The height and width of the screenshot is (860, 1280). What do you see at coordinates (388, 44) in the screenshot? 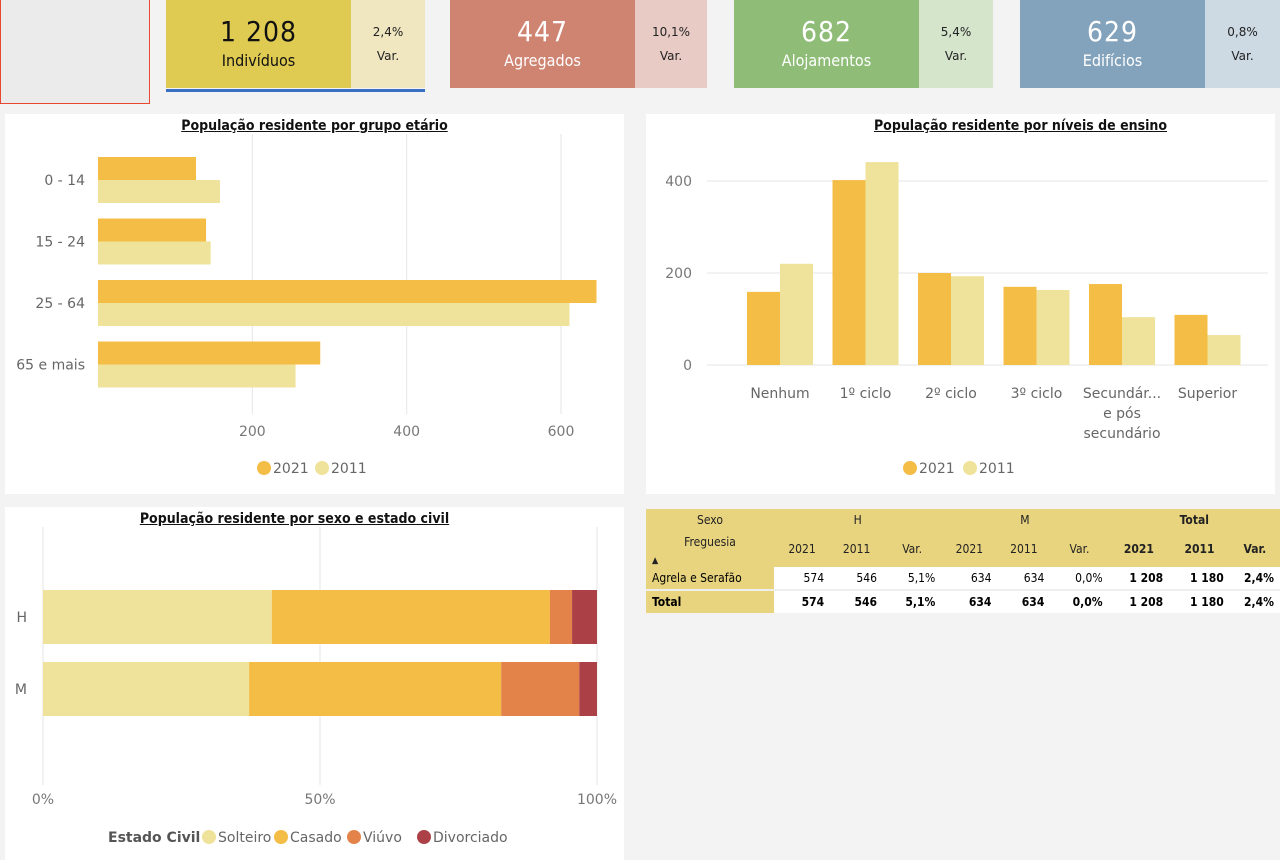
I see `kpi-variation: 2,4% Var.` at bounding box center [388, 44].